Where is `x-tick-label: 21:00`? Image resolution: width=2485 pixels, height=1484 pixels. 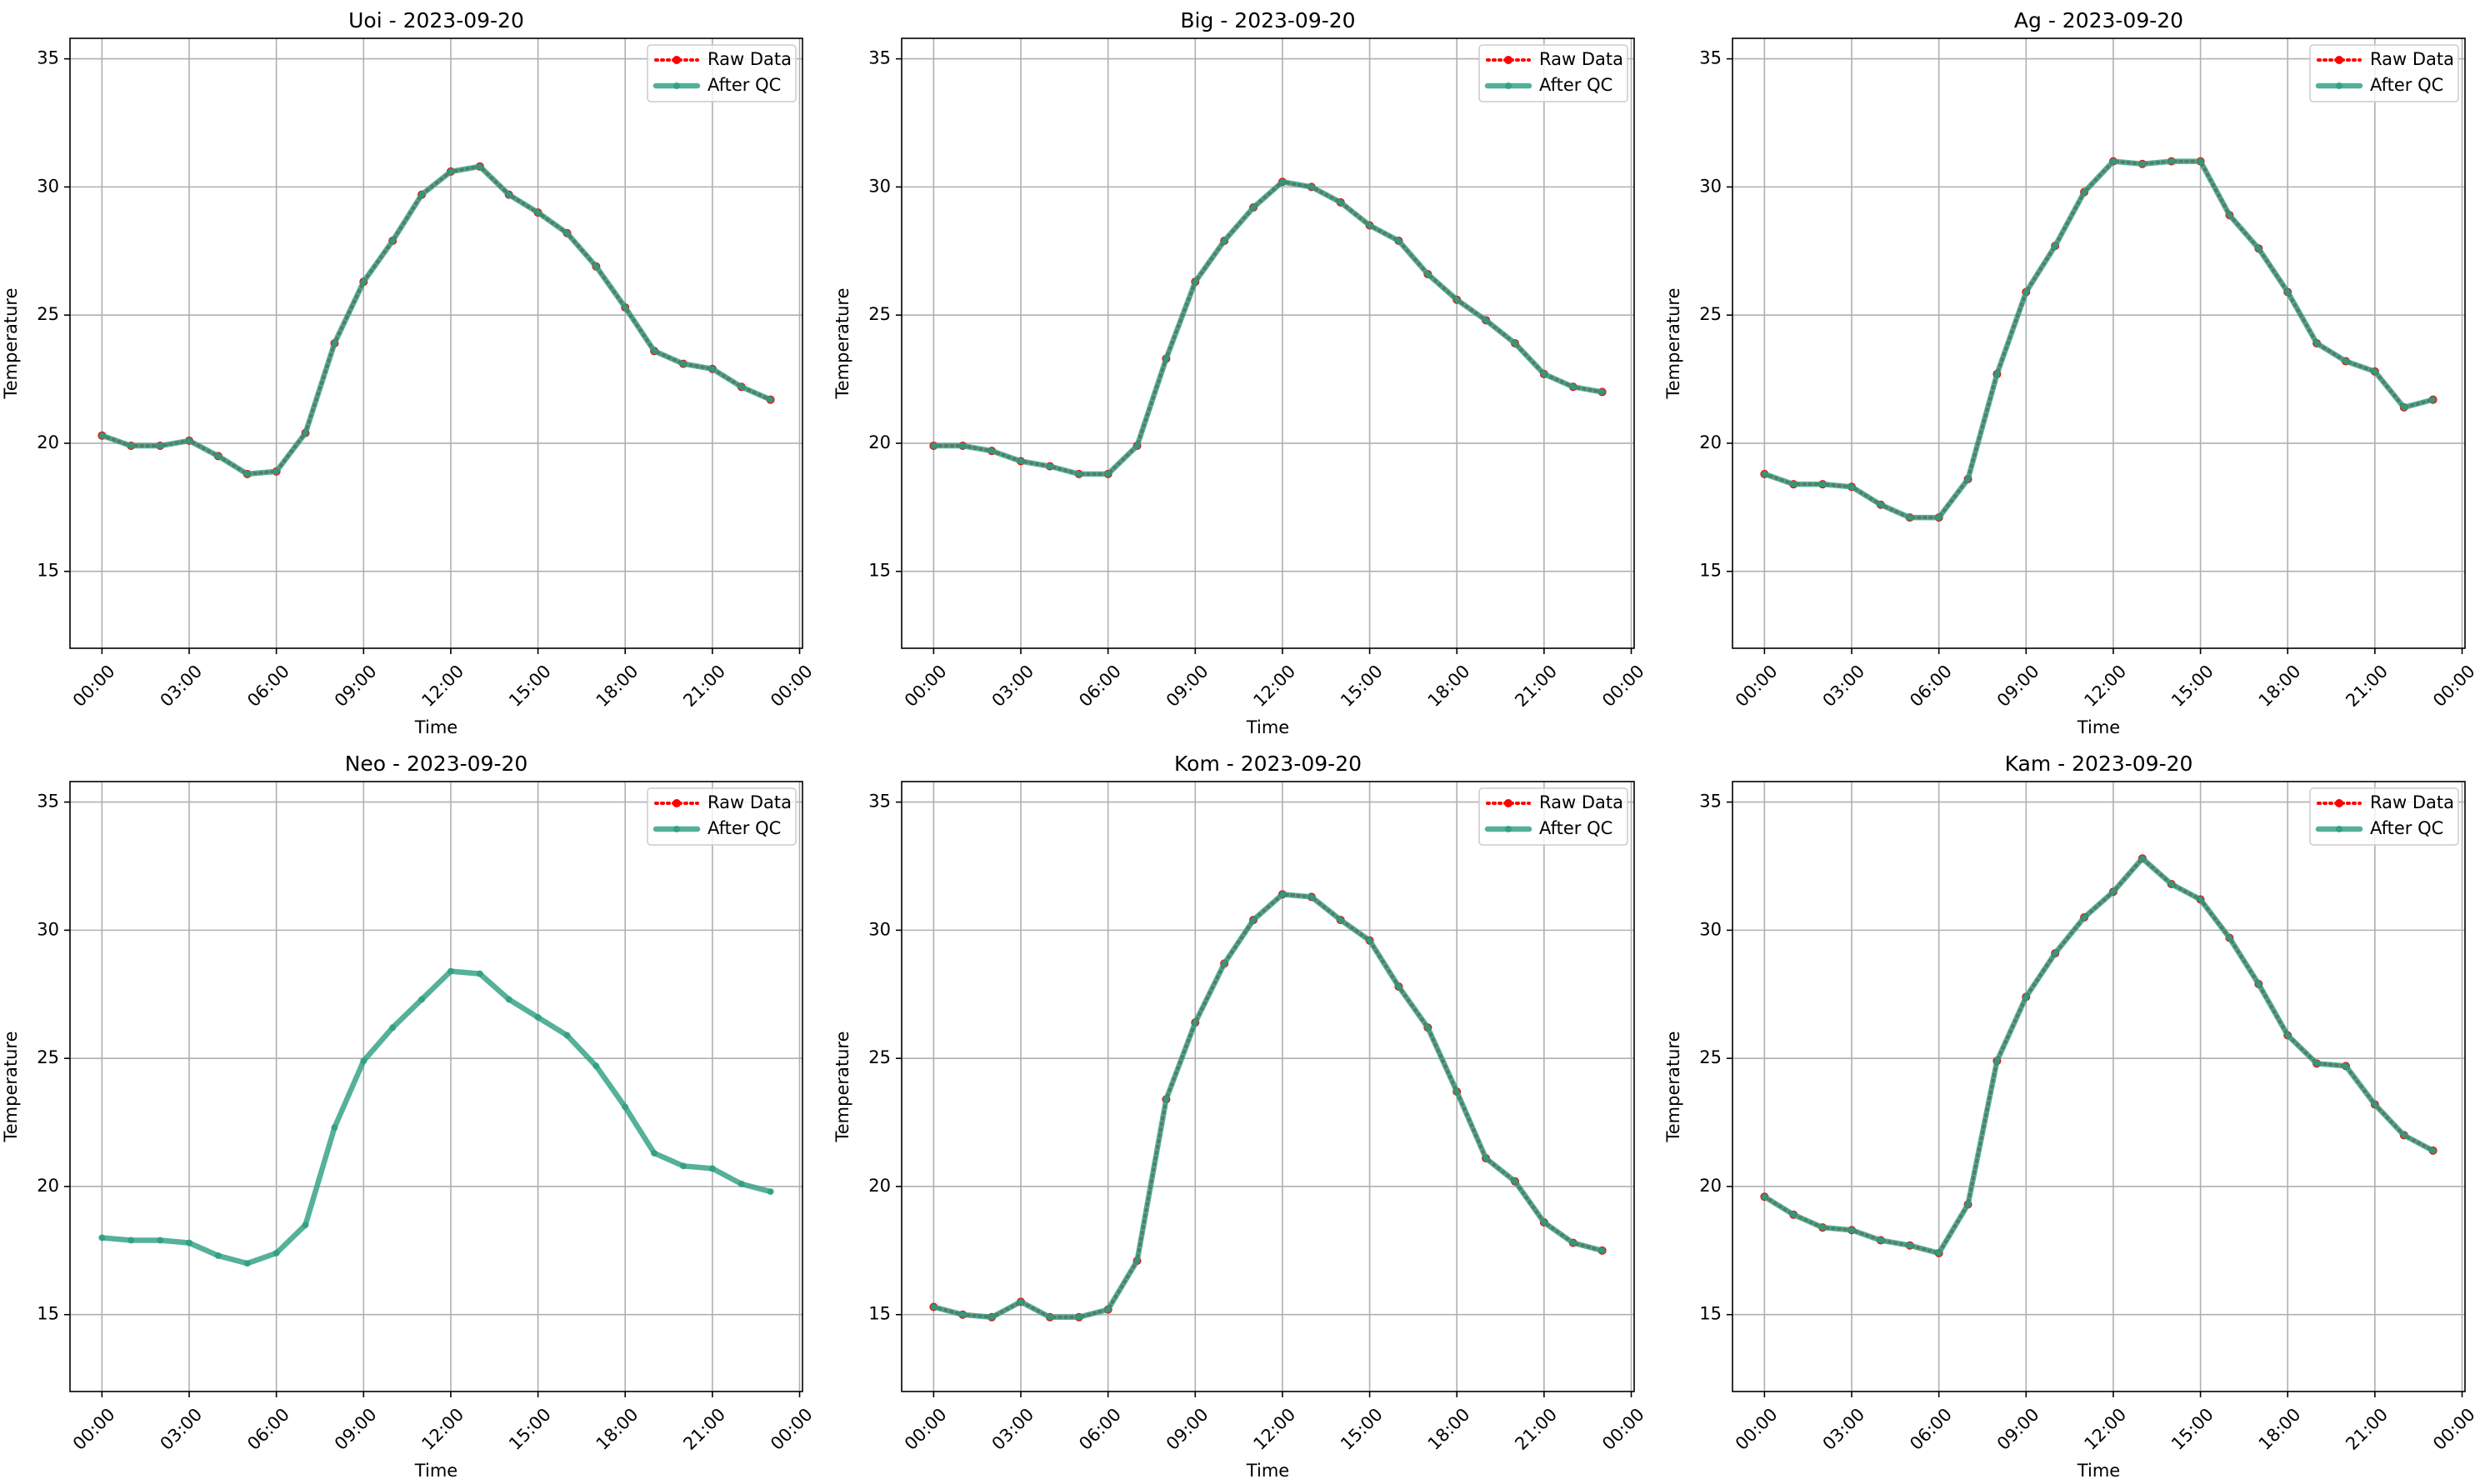 x-tick-label: 21:00 is located at coordinates (1536, 1429).